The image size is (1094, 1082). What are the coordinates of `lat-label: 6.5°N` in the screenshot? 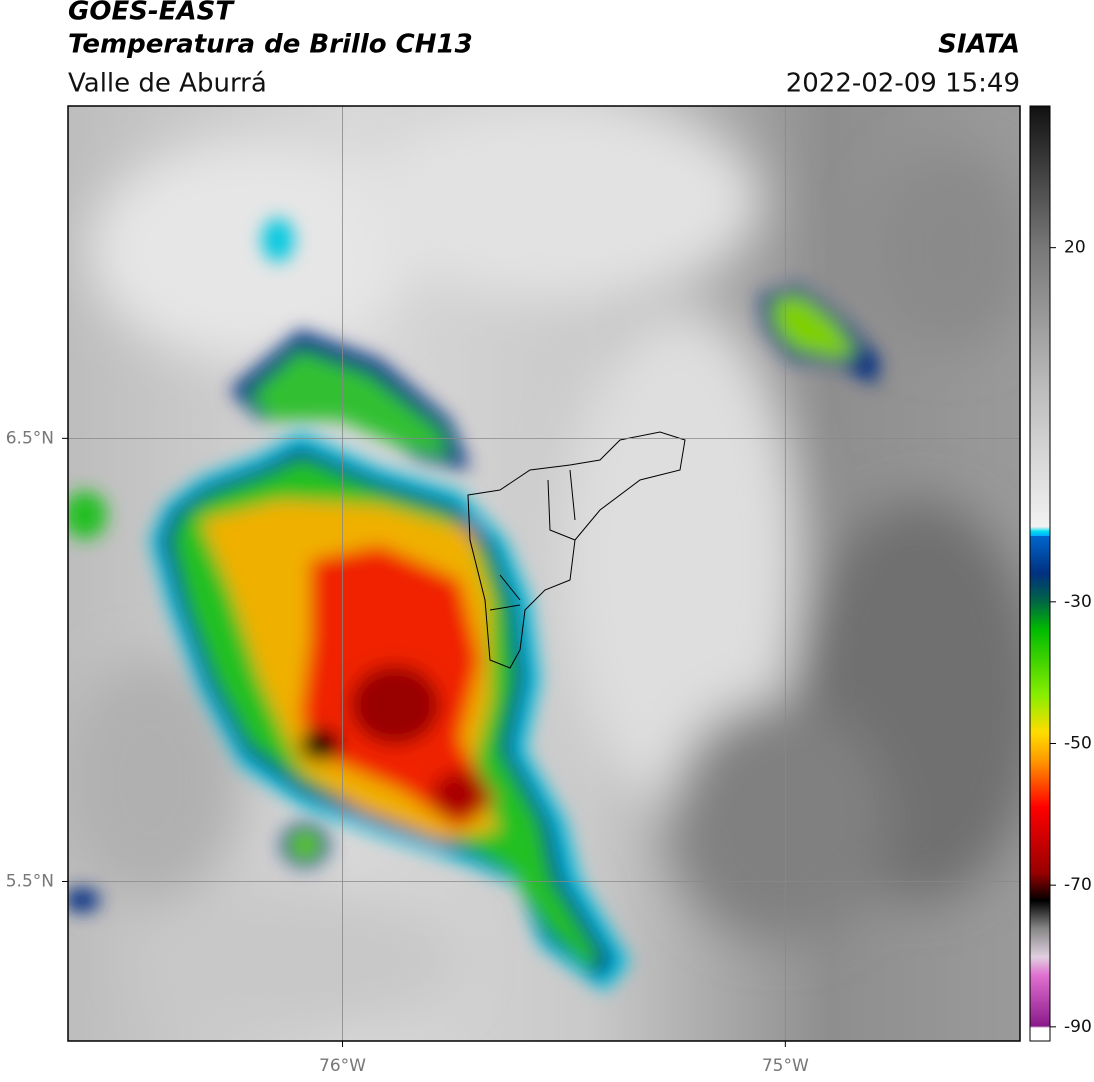 It's located at (30, 438).